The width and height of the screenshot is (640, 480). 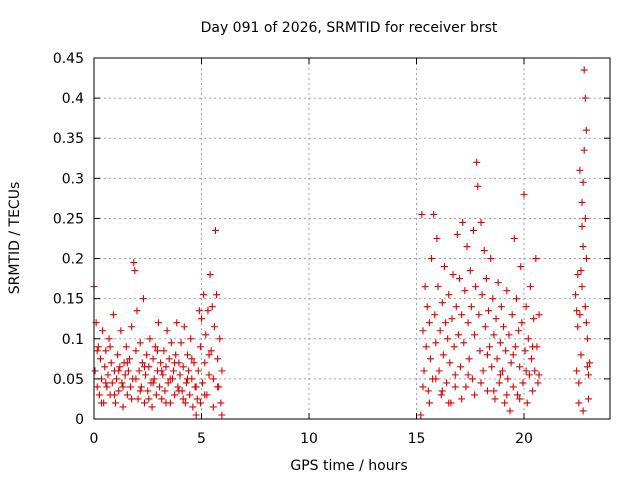 What do you see at coordinates (73, 340) in the screenshot?
I see `y-tick-label: 0.1` at bounding box center [73, 340].